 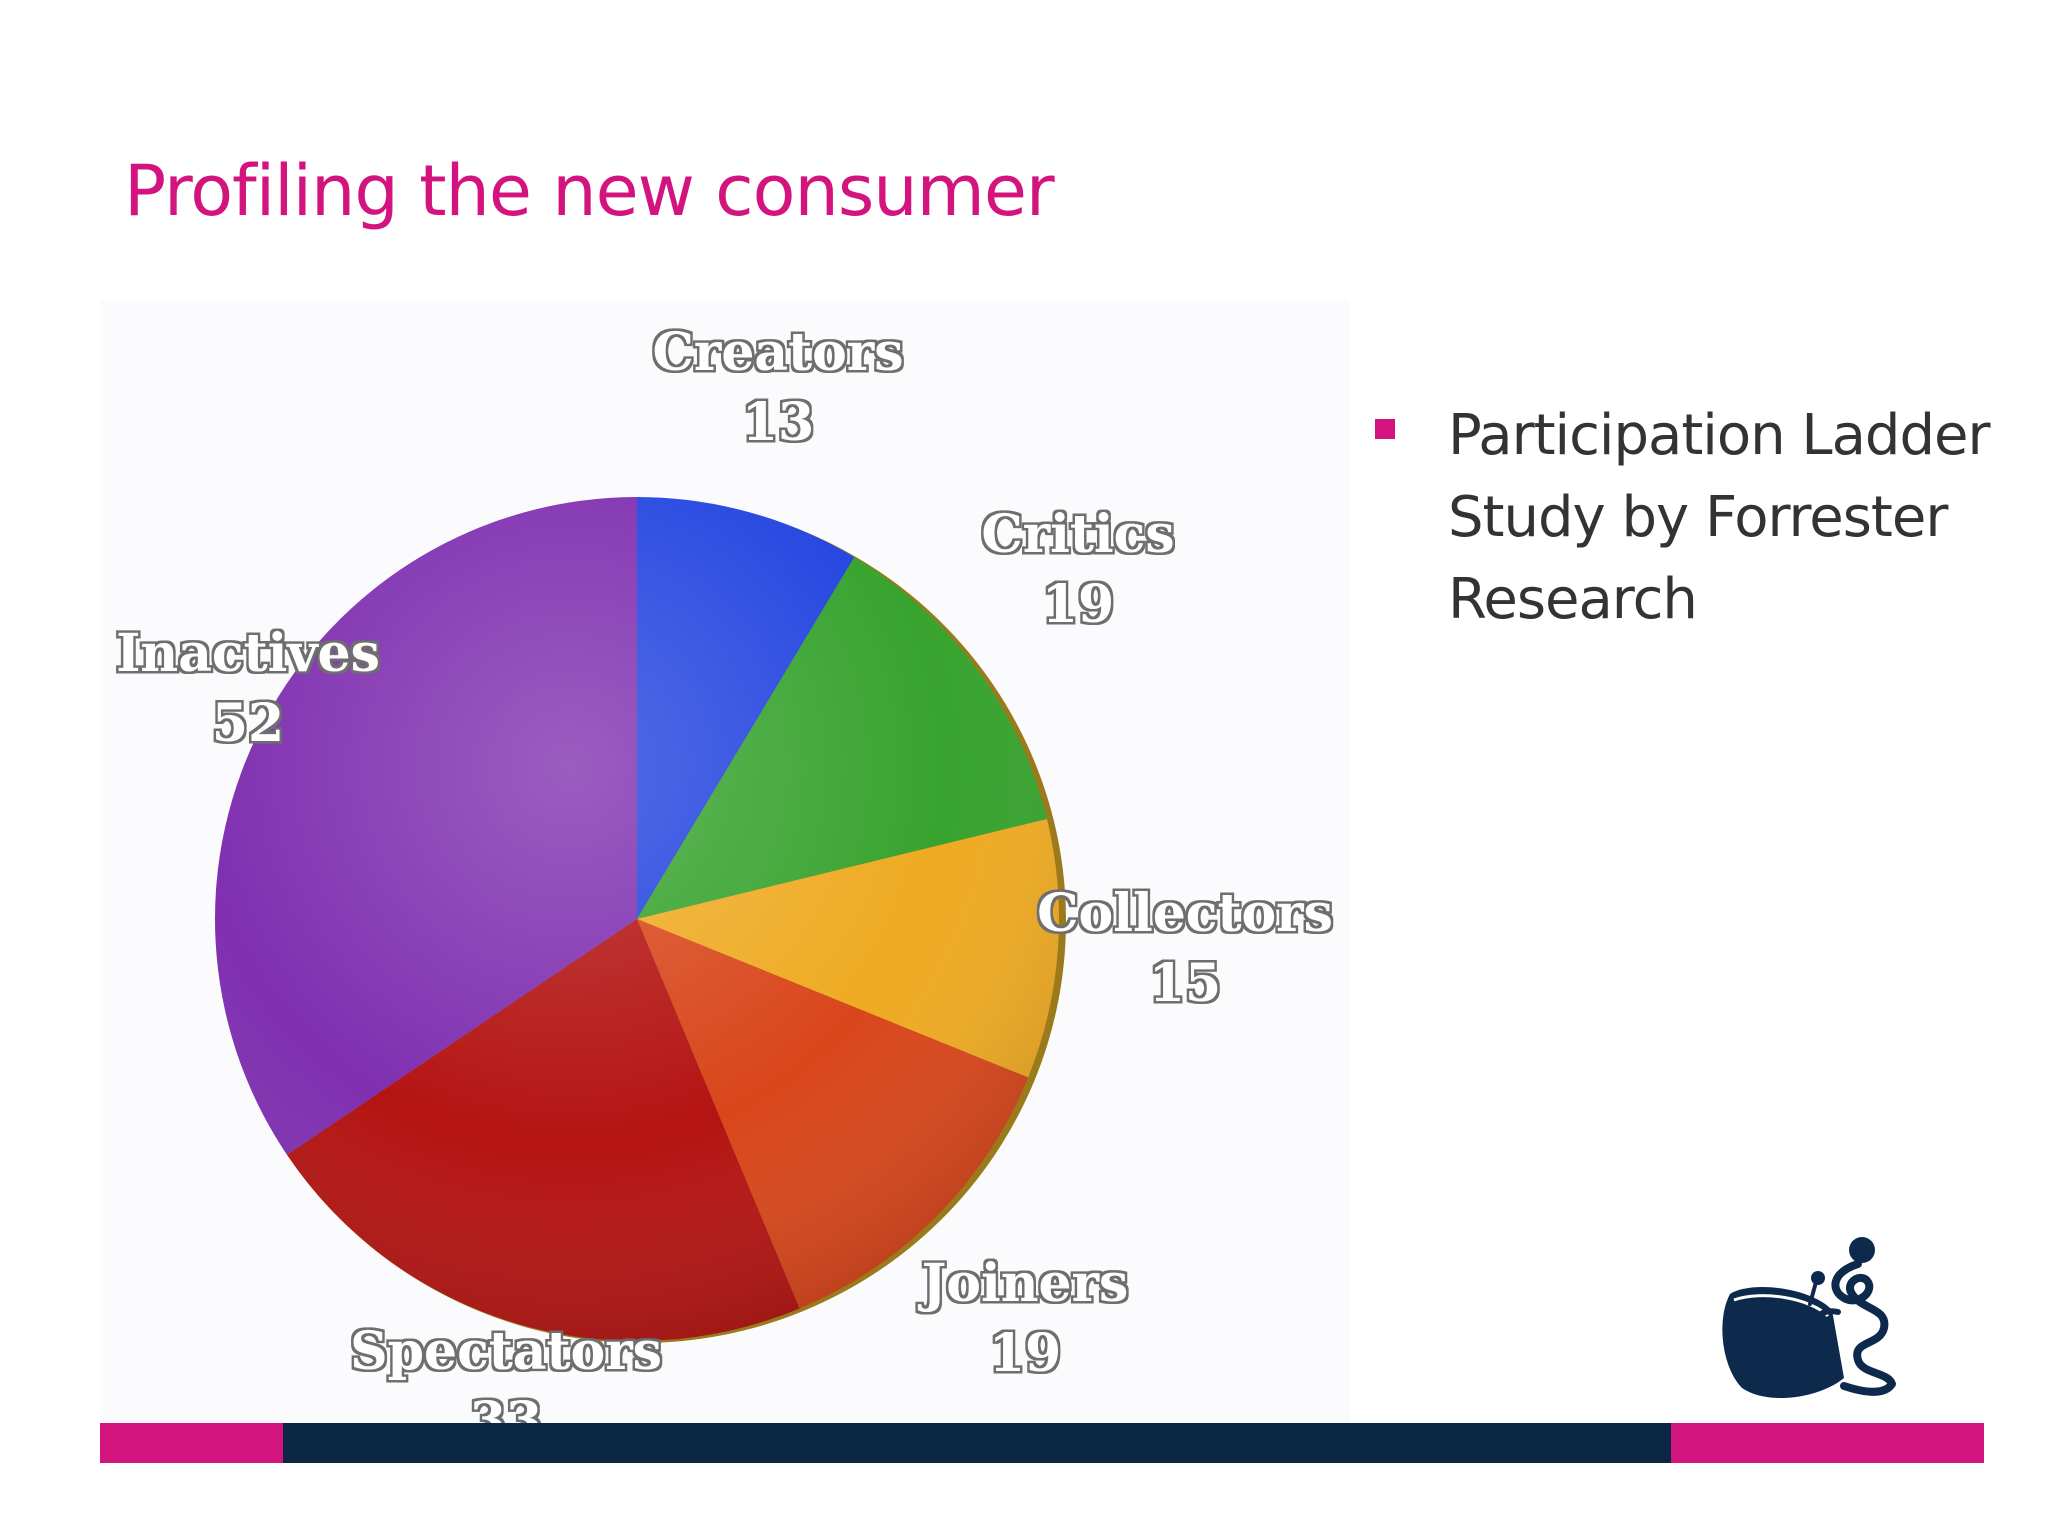 What do you see at coordinates (191, 1443) in the screenshot?
I see `footer-accent-left` at bounding box center [191, 1443].